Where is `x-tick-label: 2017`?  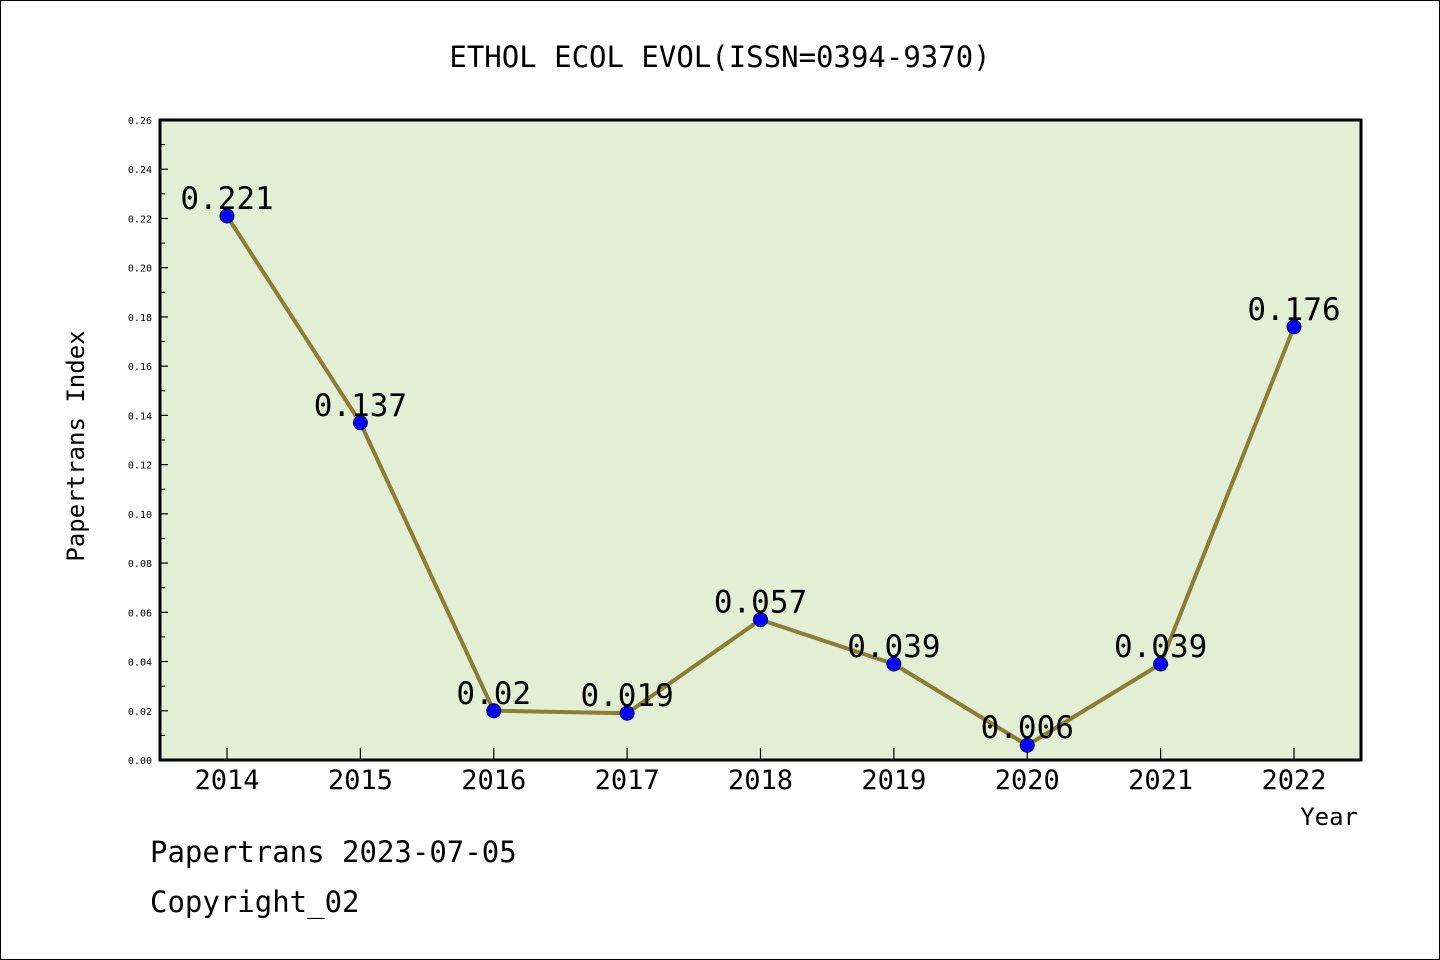
x-tick-label: 2017 is located at coordinates (627, 780).